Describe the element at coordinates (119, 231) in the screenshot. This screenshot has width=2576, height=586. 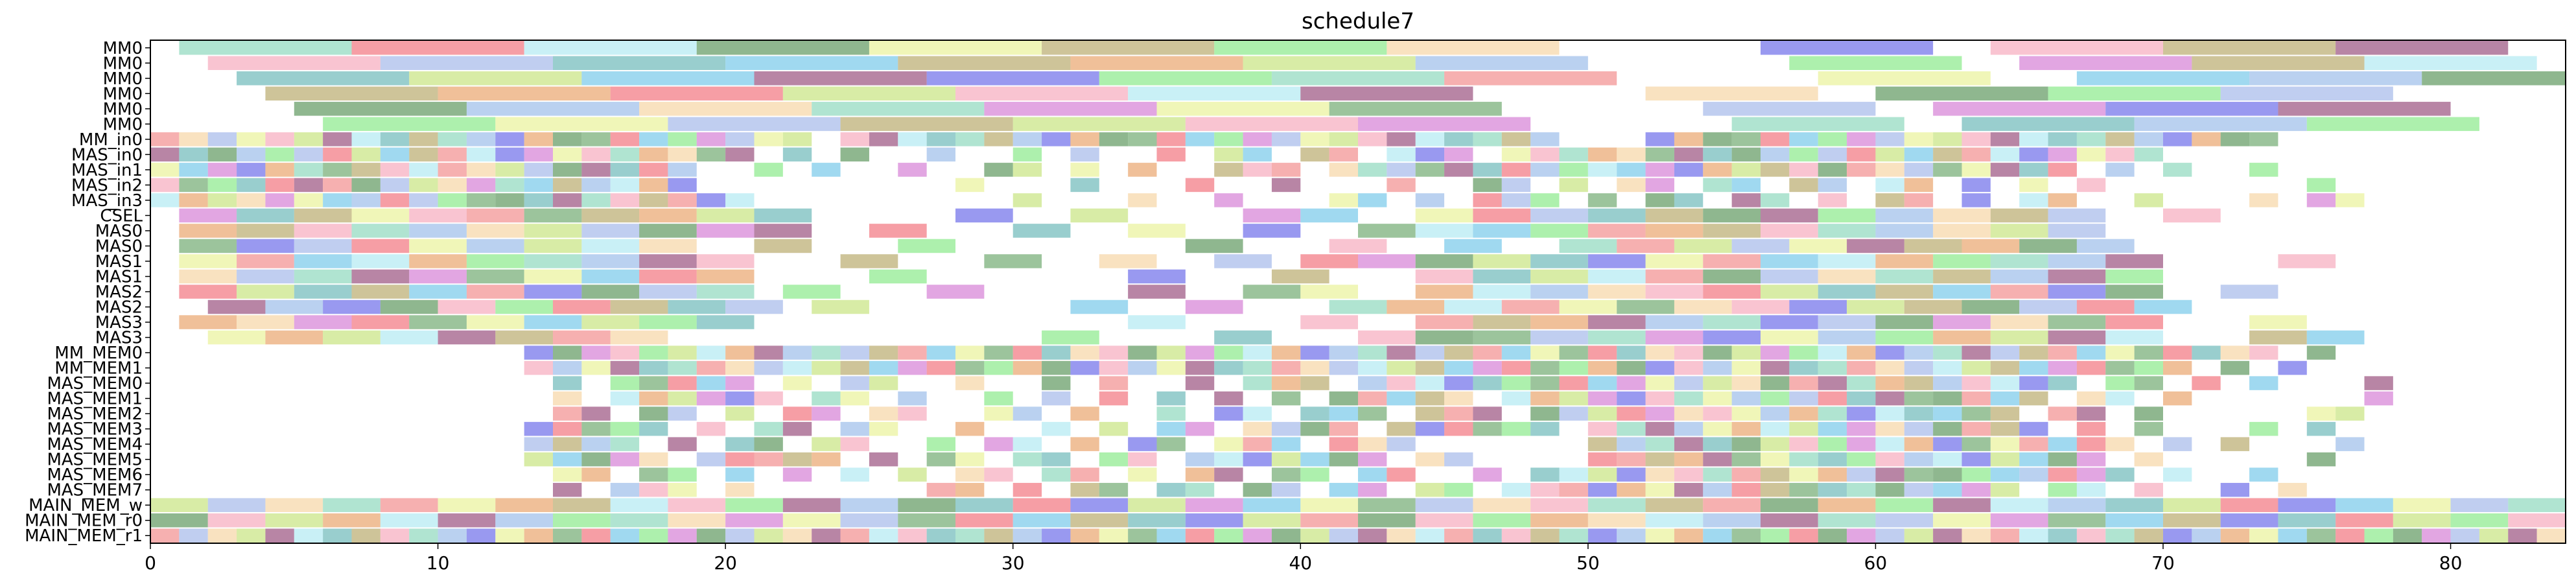
I see `y-tick-label: MAS0` at that location.